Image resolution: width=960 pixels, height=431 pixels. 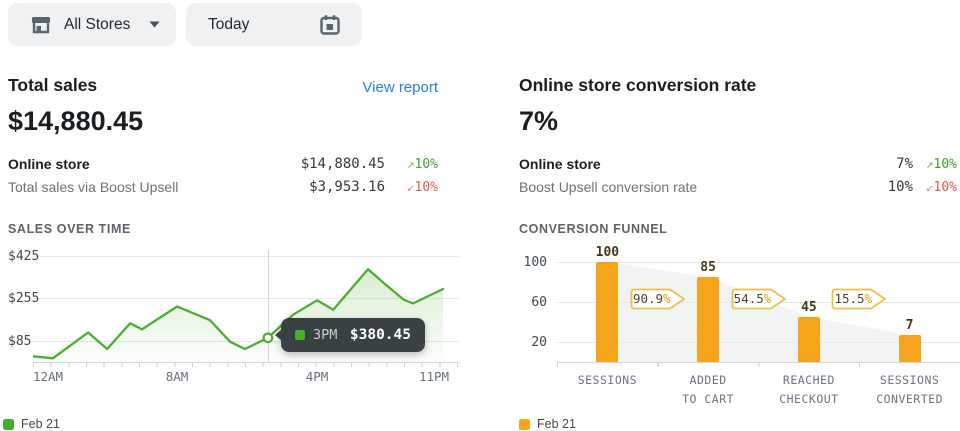 What do you see at coordinates (900, 187) in the screenshot?
I see `metric-value: 10%` at bounding box center [900, 187].